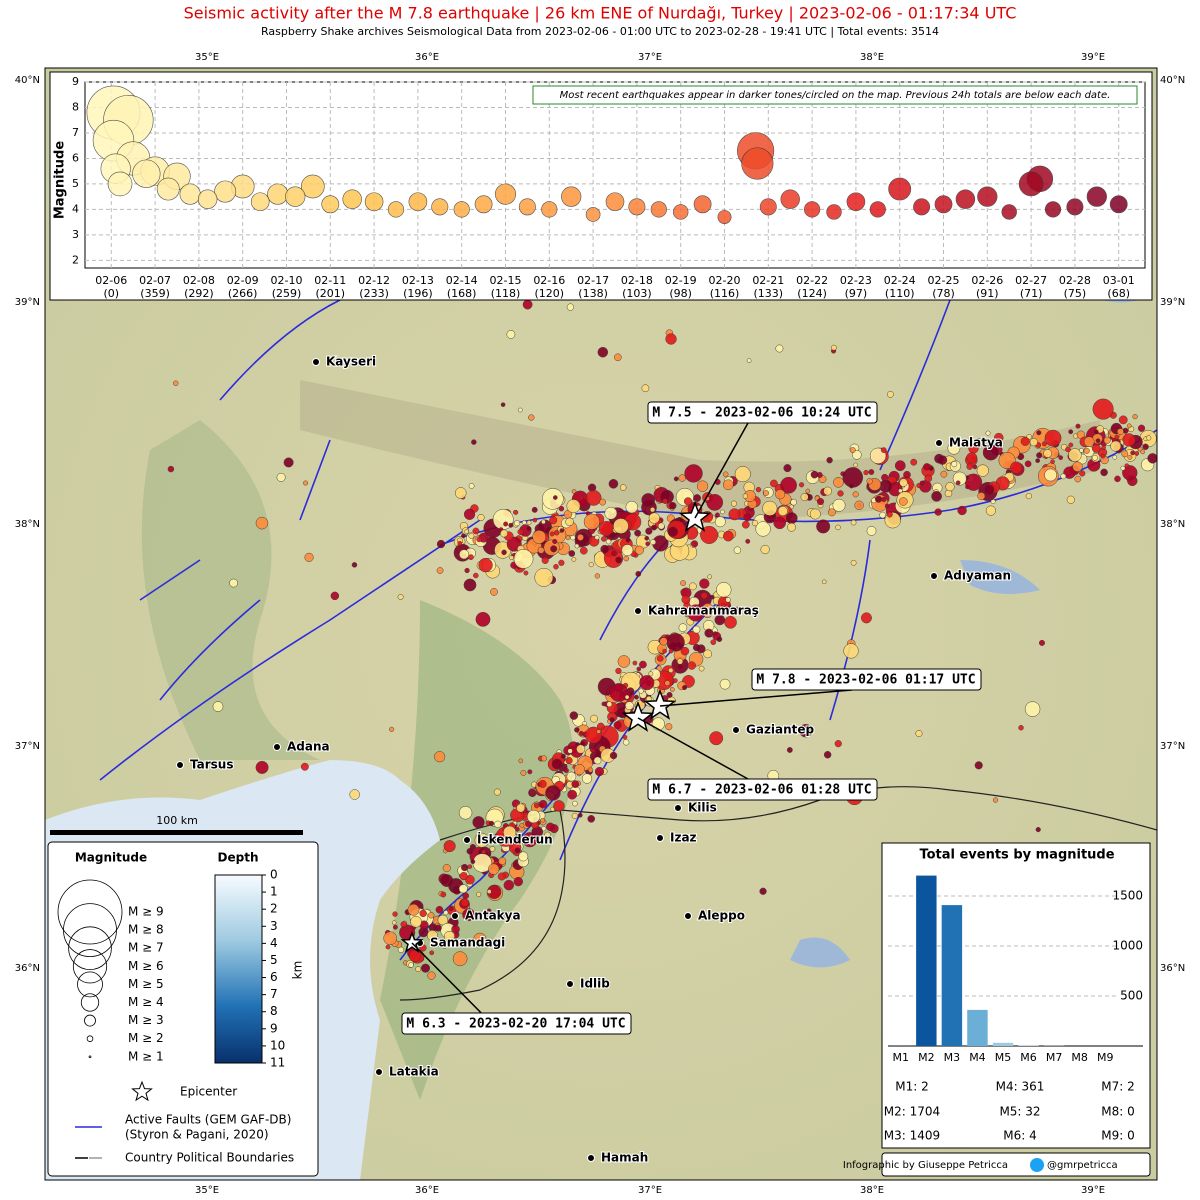 The width and height of the screenshot is (1200, 1200). What do you see at coordinates (515, 1024) in the screenshot?
I see `annotation-label: M 6.3 - 2023-02-20 17:04 UTC` at bounding box center [515, 1024].